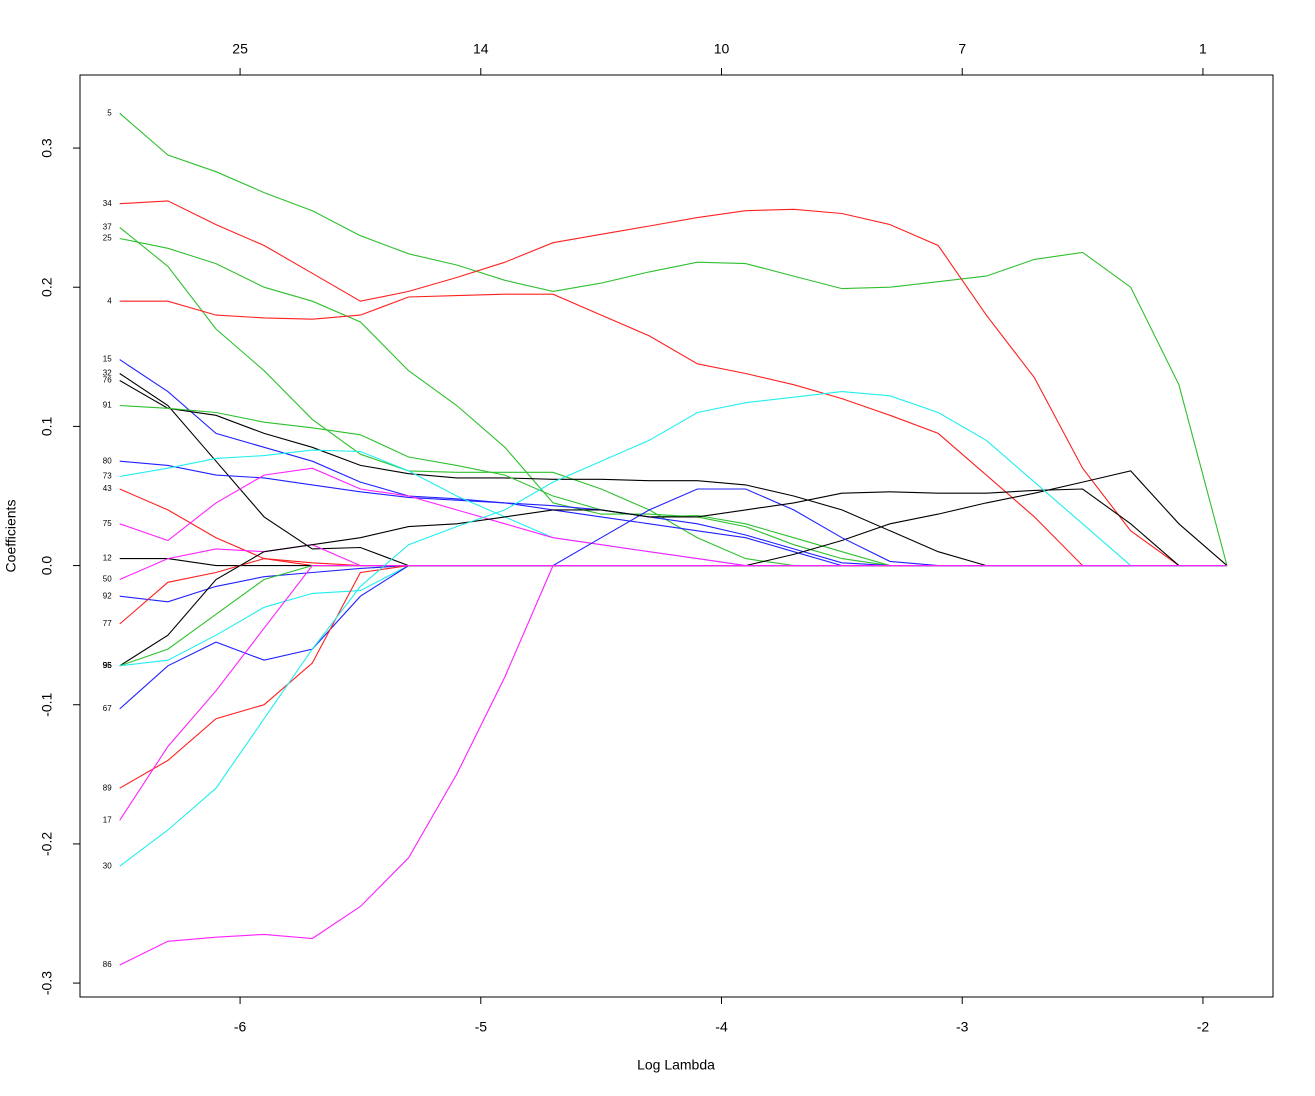 The image size is (1315, 1096). What do you see at coordinates (721, 1027) in the screenshot?
I see `x-tick-label: -4` at bounding box center [721, 1027].